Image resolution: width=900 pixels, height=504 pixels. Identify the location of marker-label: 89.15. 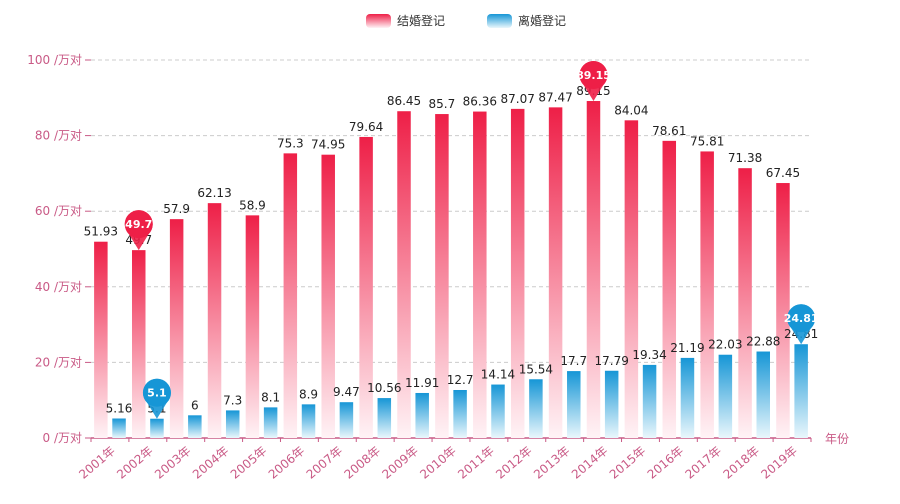
(593, 75).